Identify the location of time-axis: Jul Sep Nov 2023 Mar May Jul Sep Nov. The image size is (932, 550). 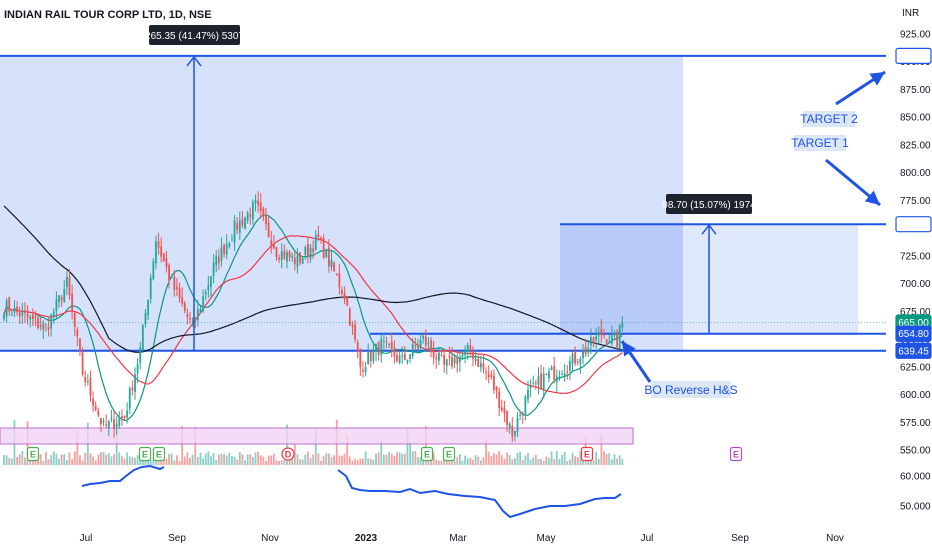
(462, 538).